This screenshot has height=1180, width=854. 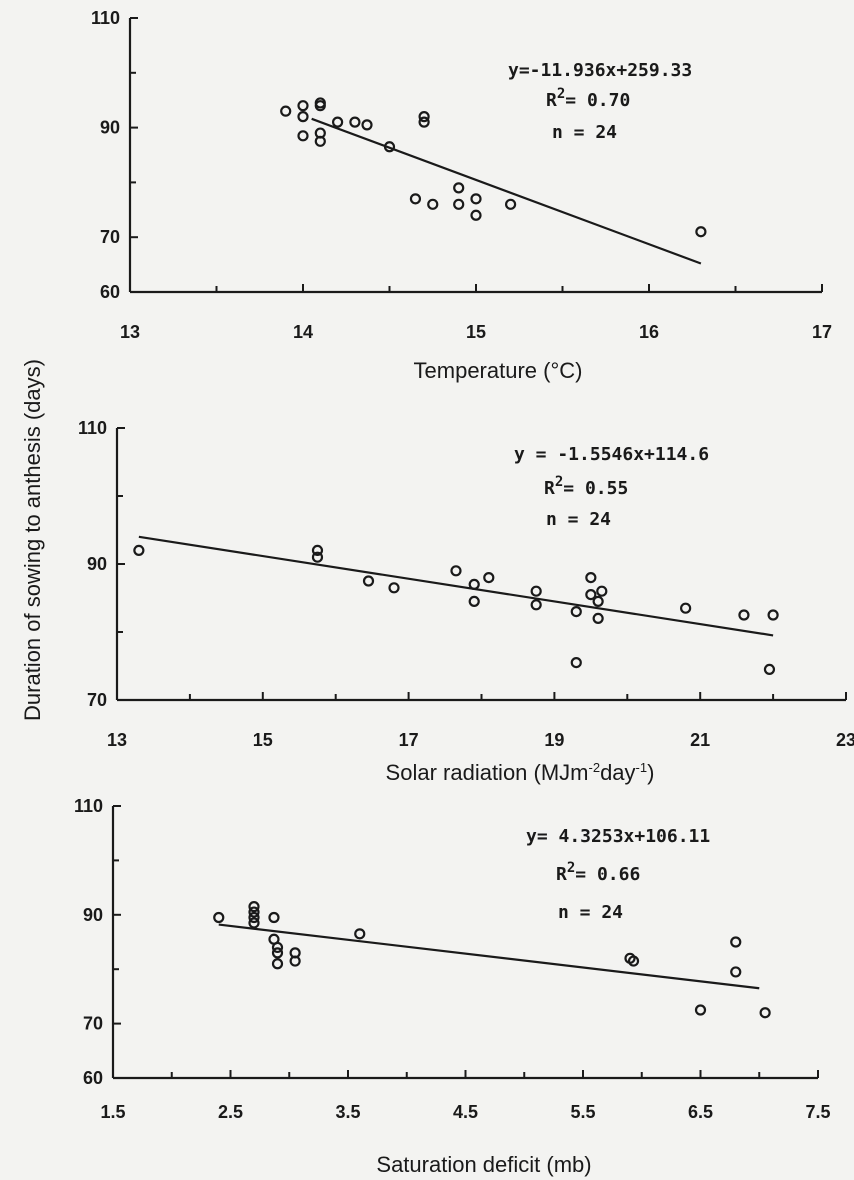 What do you see at coordinates (483, 1164) in the screenshot?
I see `saturation-x-axis-title: Saturation deficit (mb)` at bounding box center [483, 1164].